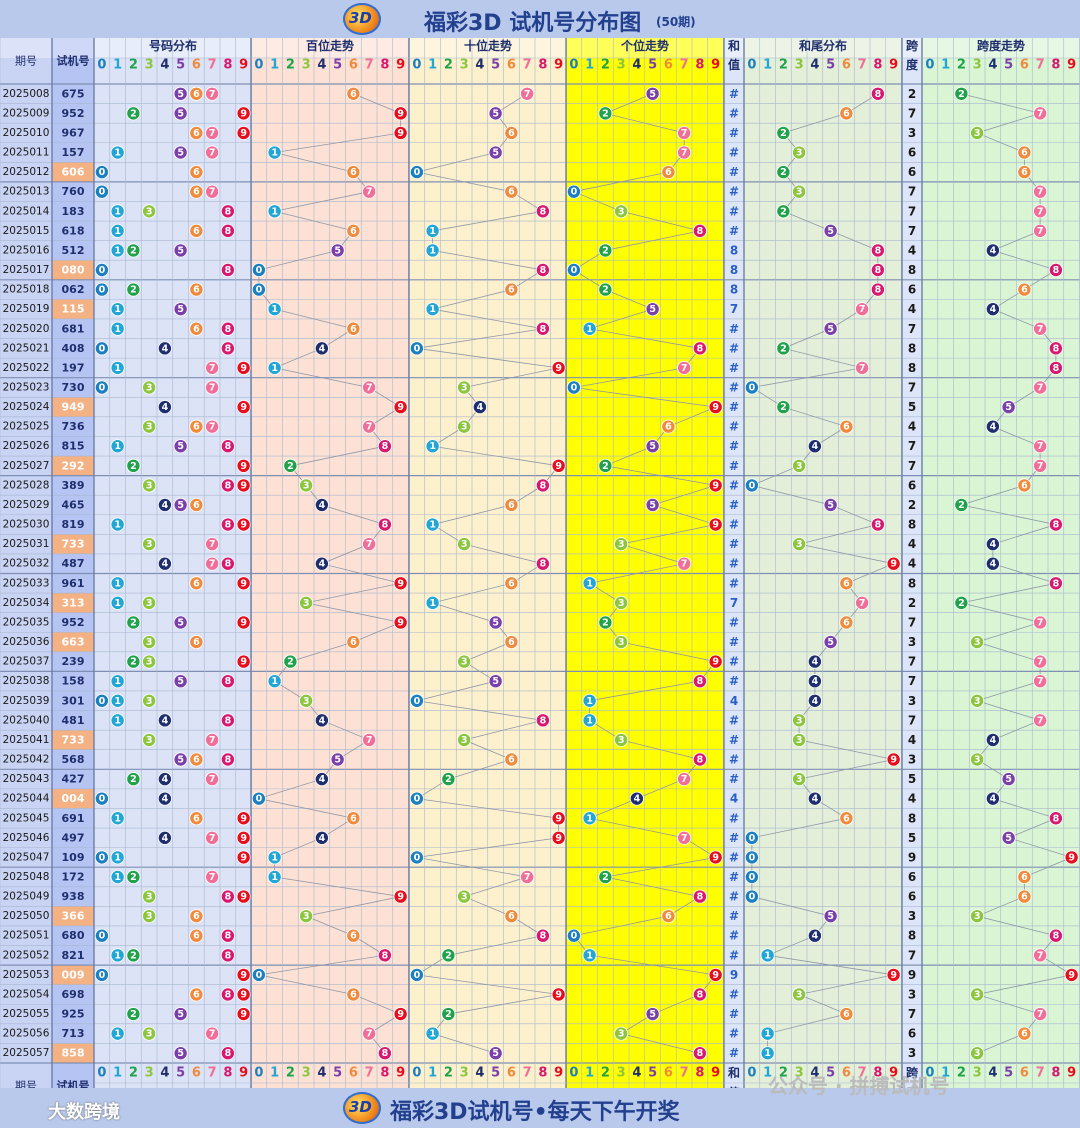 This screenshot has width=1080, height=1128. I want to click on digit-header: 4, so click(321, 65).